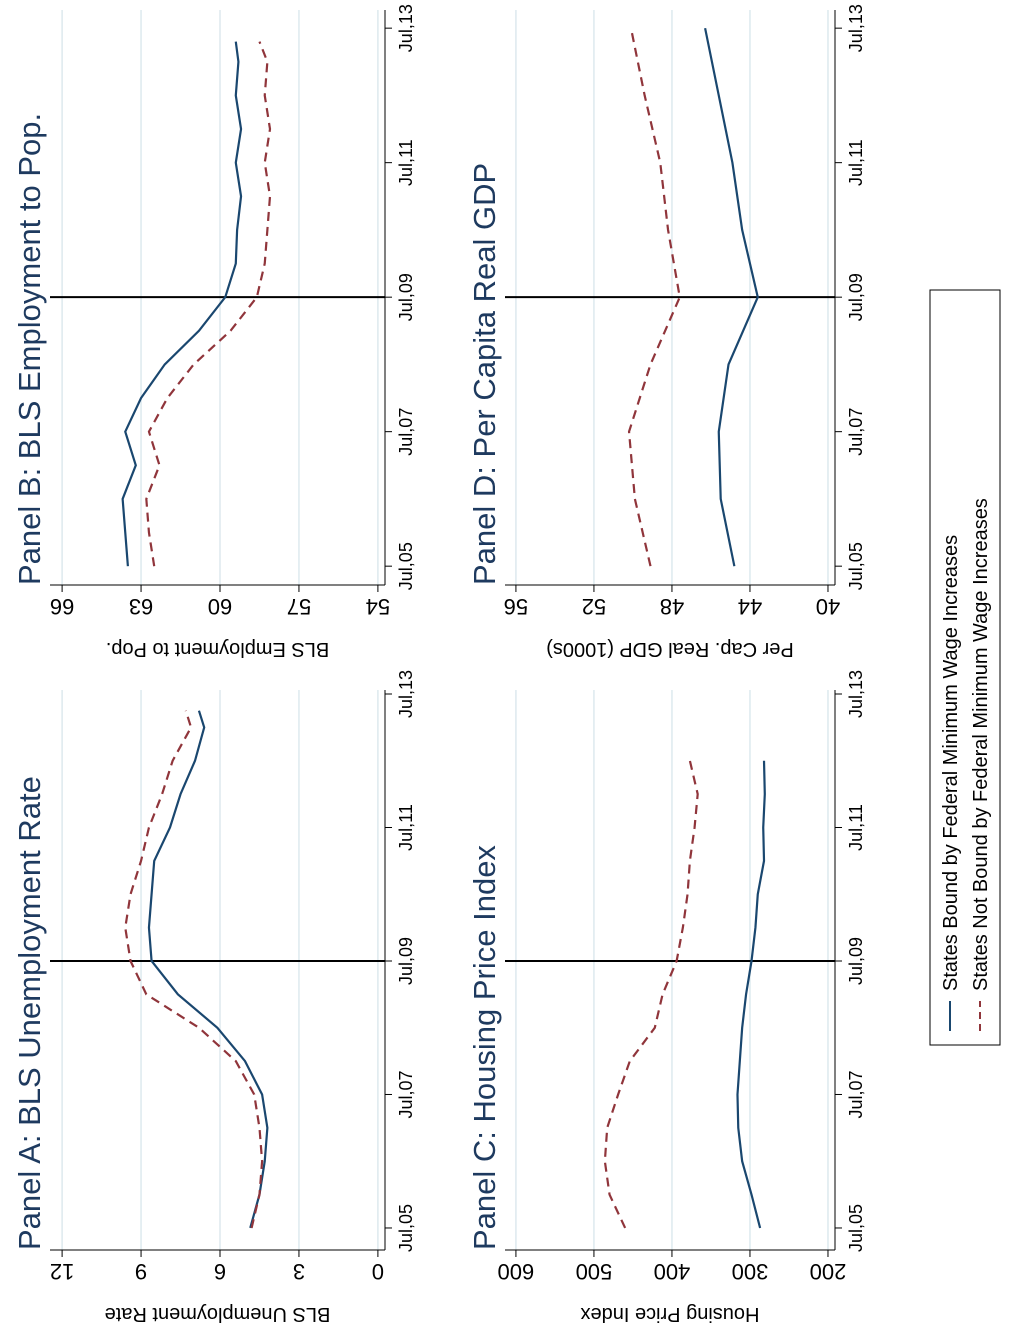 The image size is (1013, 1331). Describe the element at coordinates (828, 1271) in the screenshot. I see `y-tick-label: 200` at that location.